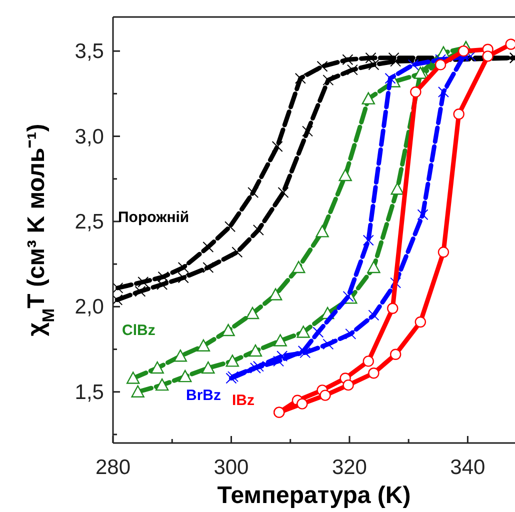 This screenshot has width=515, height=512. What do you see at coordinates (89, 136) in the screenshot?
I see `y-tick-label: 3,0` at bounding box center [89, 136].